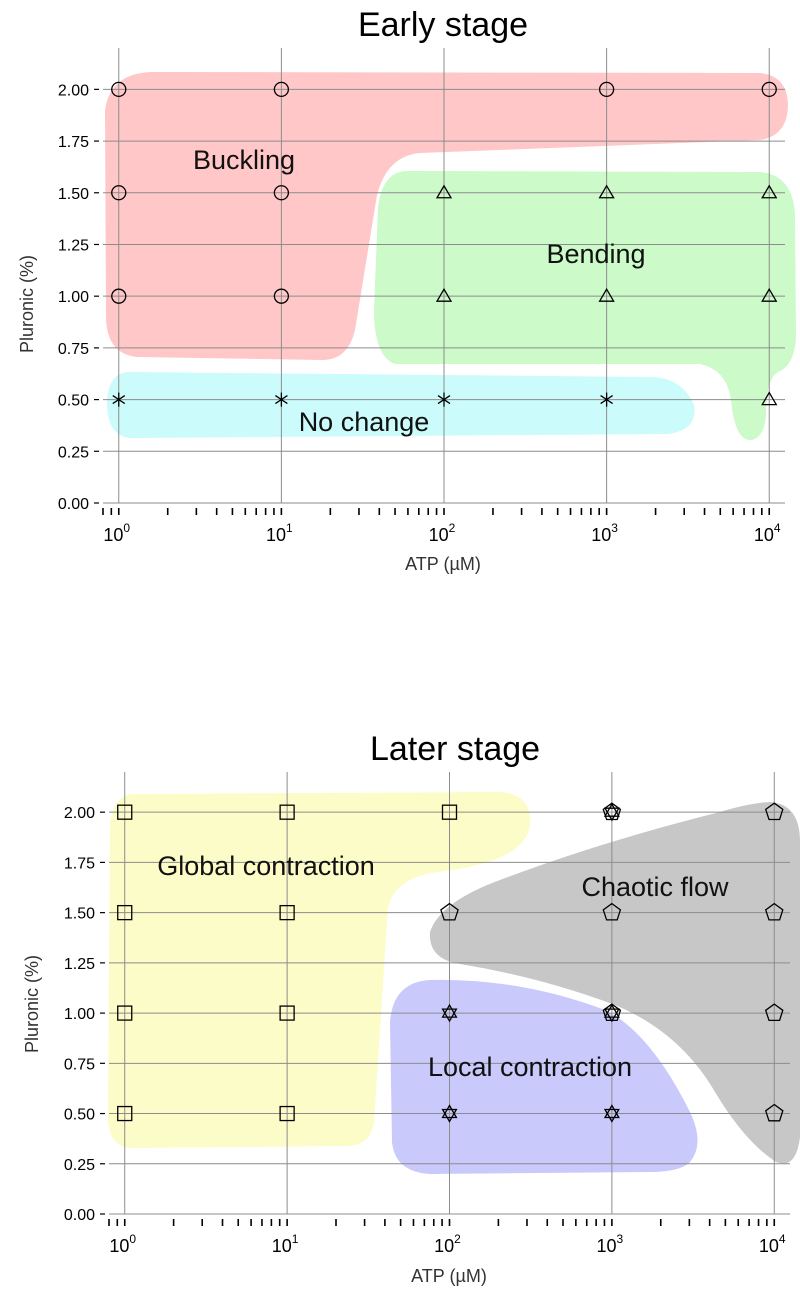 This screenshot has height=1289, width=800. What do you see at coordinates (364, 422) in the screenshot?
I see `region-label-no-change: No change` at bounding box center [364, 422].